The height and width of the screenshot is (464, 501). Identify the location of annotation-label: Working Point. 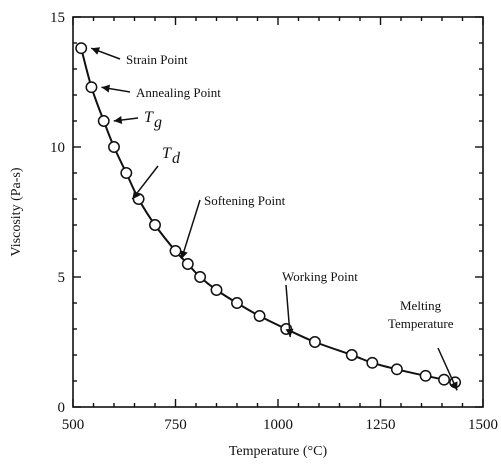
(320, 276).